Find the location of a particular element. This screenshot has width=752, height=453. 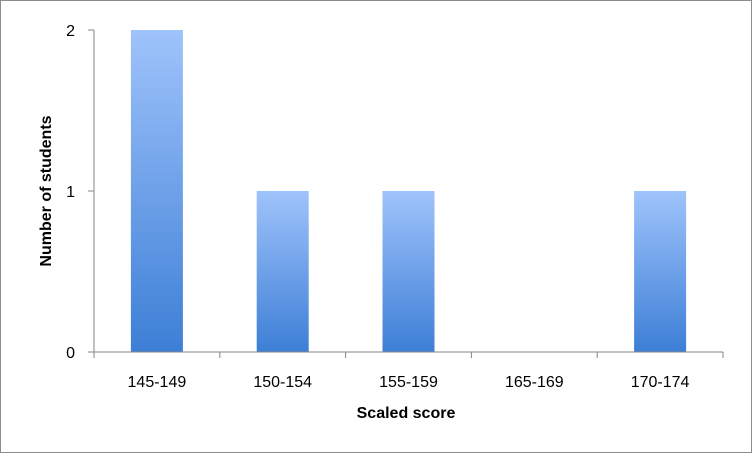

x-tick-label-170-174: 170-174 is located at coordinates (660, 382).